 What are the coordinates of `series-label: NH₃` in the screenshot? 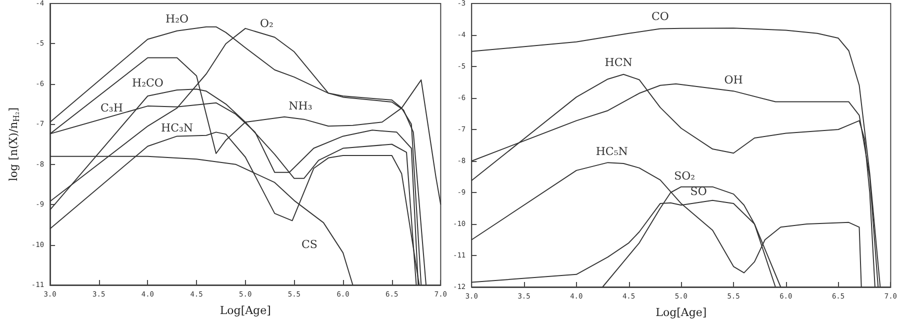 It's located at (300, 105).